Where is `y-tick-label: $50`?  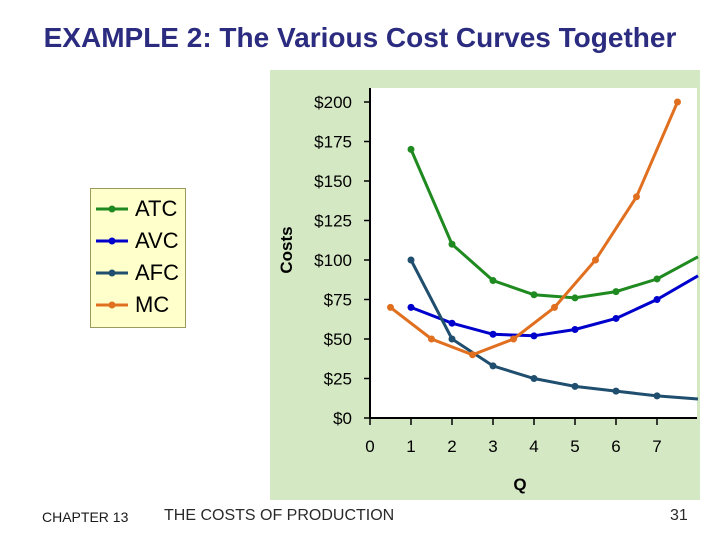
y-tick-label: $50 is located at coordinates (338, 339).